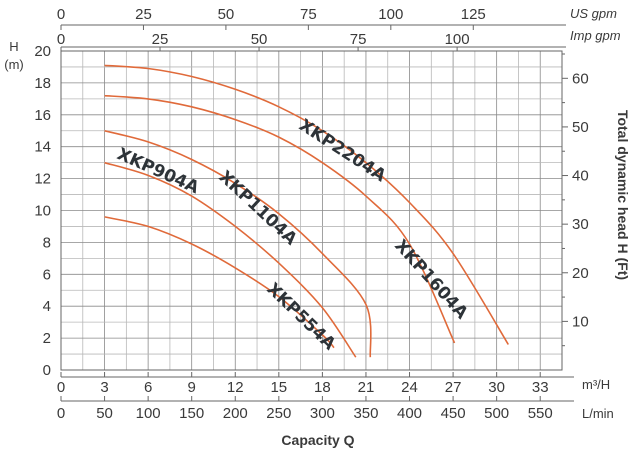  I want to click on y-tick-label-ft: 40, so click(580, 176).